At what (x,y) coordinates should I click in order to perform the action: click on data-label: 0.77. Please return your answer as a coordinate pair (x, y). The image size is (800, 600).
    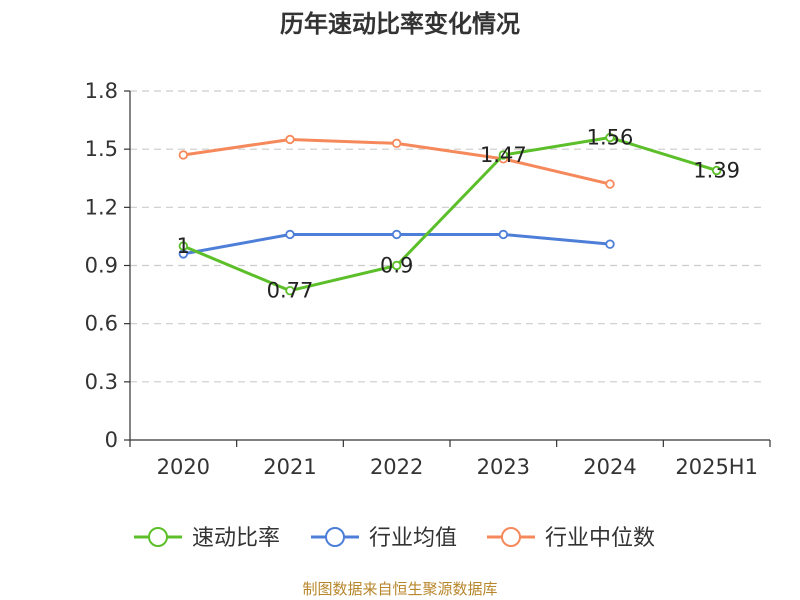
    Looking at the image, I should click on (290, 291).